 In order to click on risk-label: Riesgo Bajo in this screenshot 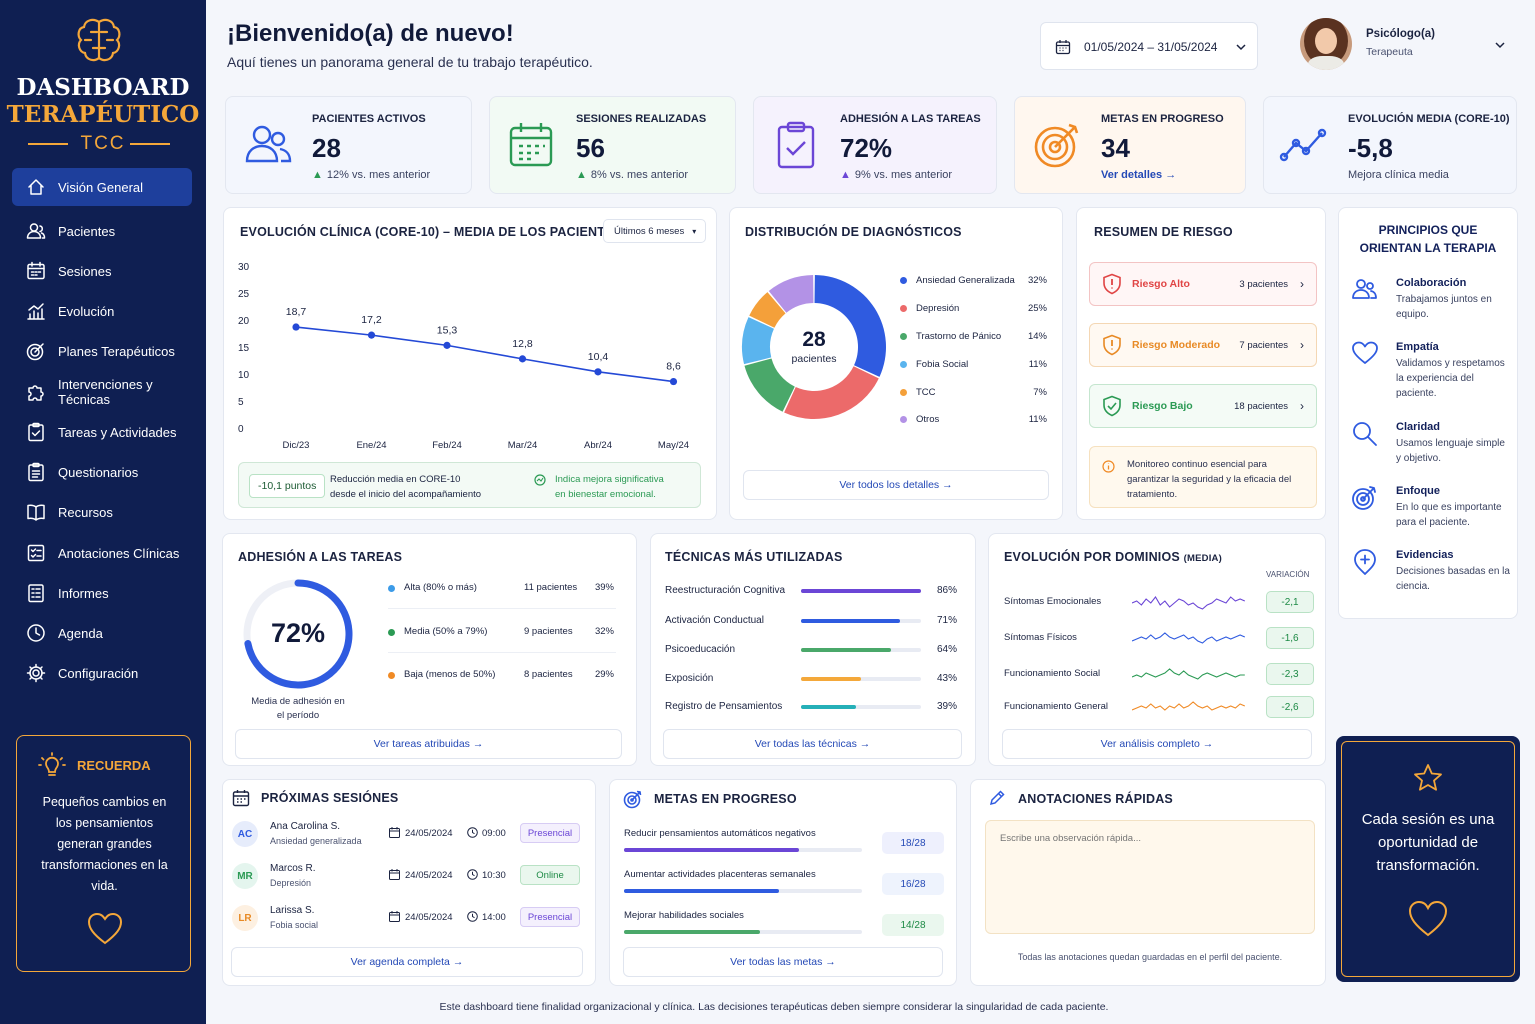, I will do `click(1162, 406)`.